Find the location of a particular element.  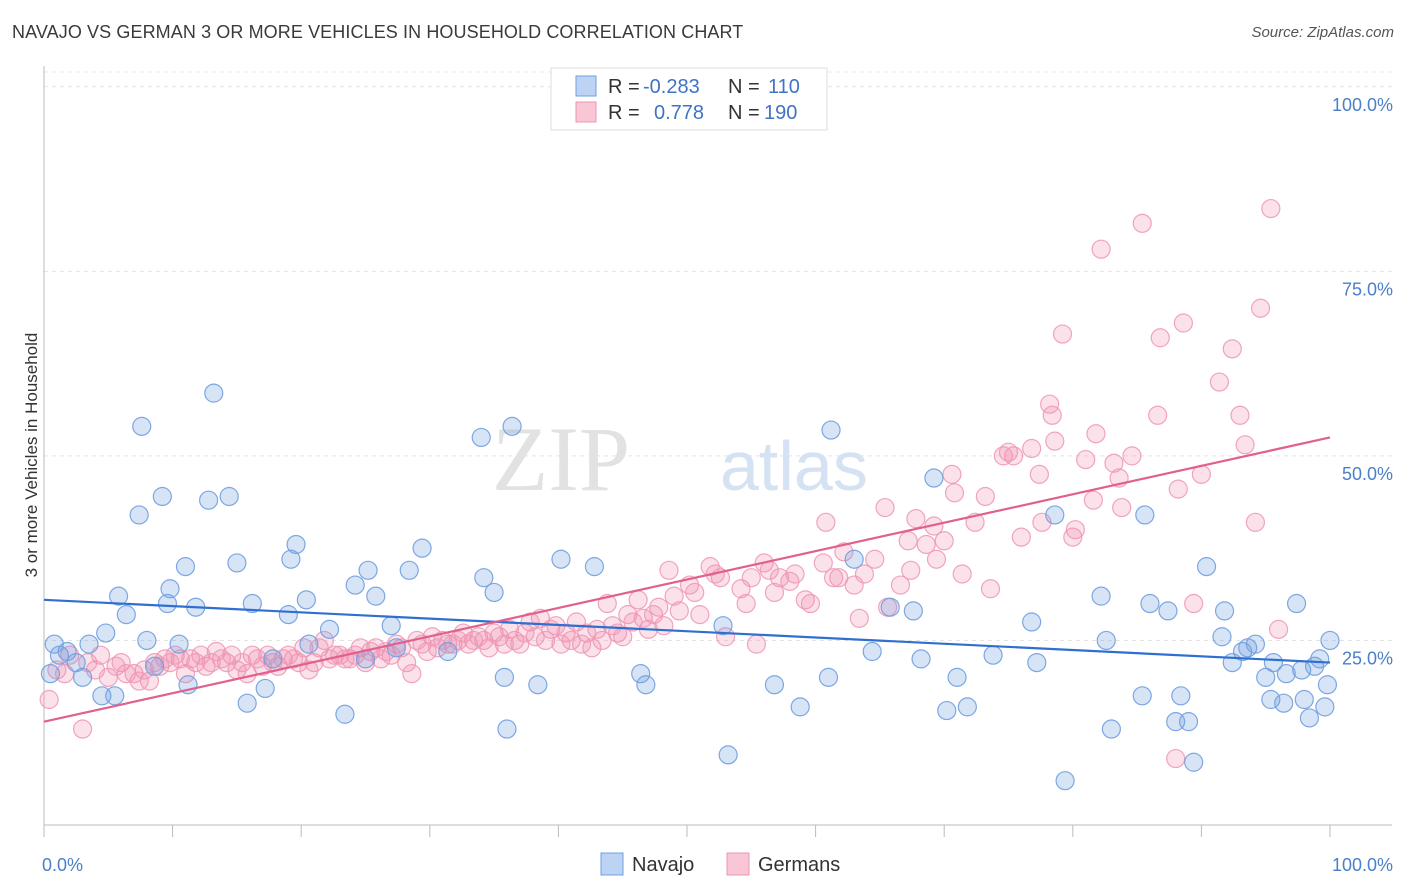

legend-top-germans-r-value: 0.778 is located at coordinates (679, 113).